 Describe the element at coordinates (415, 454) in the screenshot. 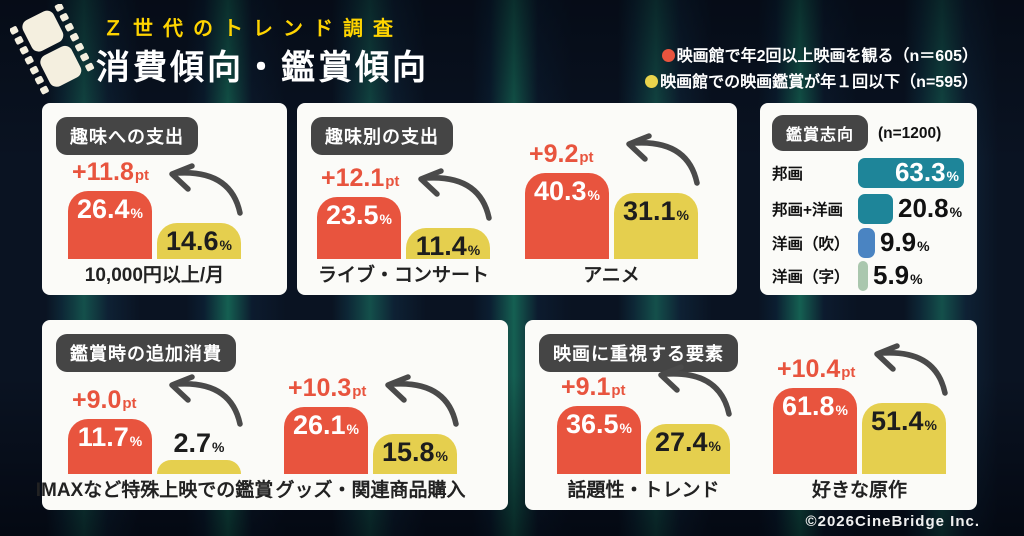

I see `bar-nonmoviegoer: 15.8%` at that location.